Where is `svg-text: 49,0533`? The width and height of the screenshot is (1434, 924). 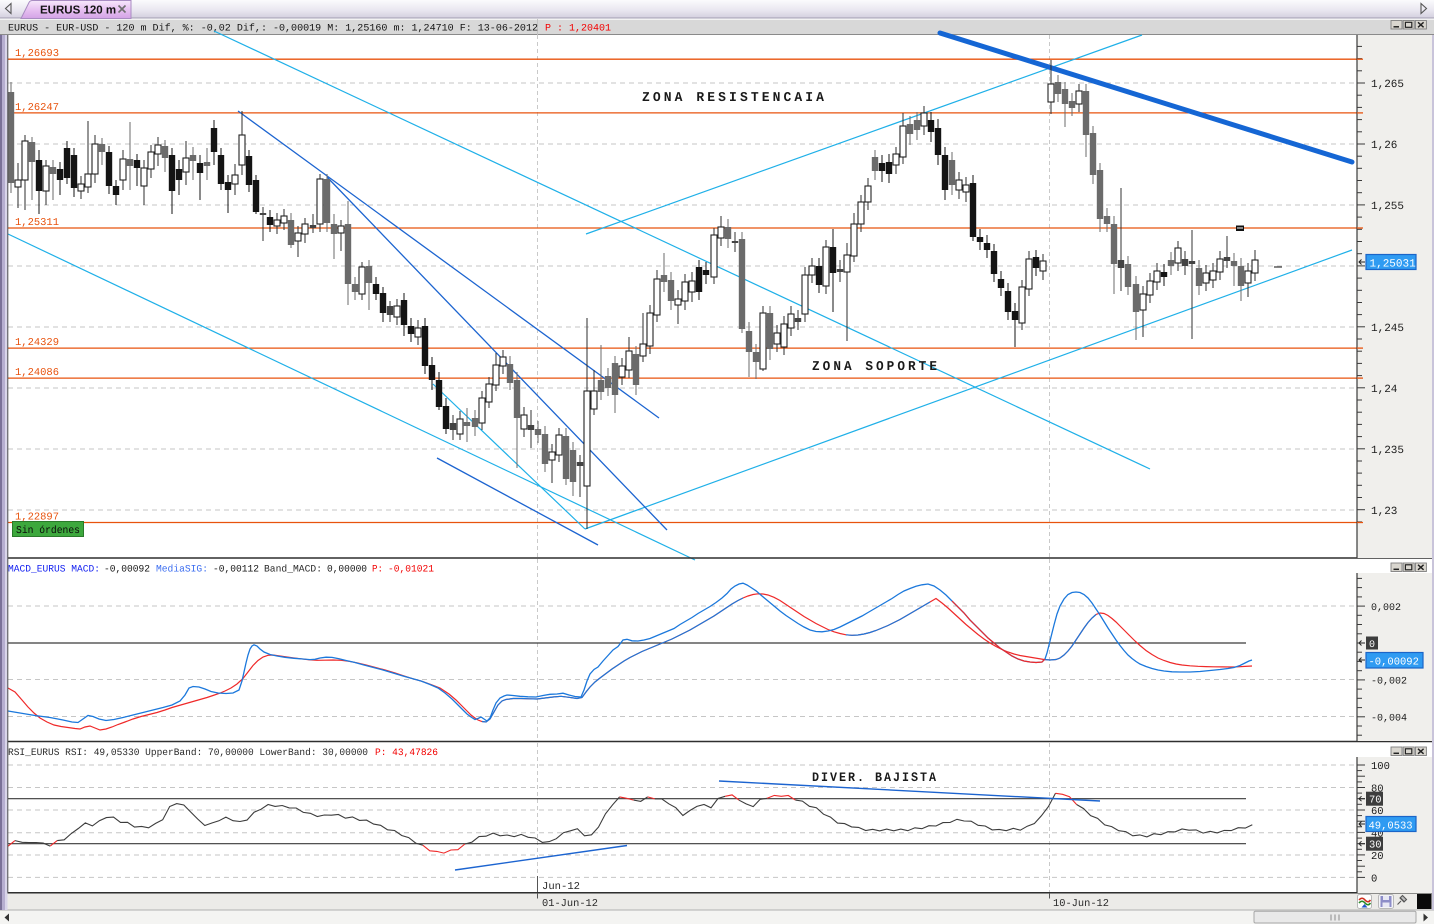 svg-text: 49,0533 is located at coordinates (1391, 827).